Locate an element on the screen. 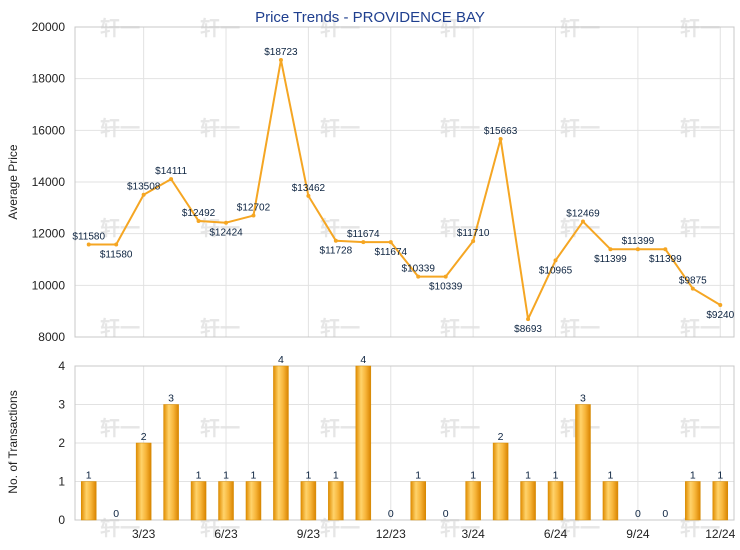 Image resolution: width=740 pixels, height=550 pixels. price-data-label: $12424 is located at coordinates (226, 233).